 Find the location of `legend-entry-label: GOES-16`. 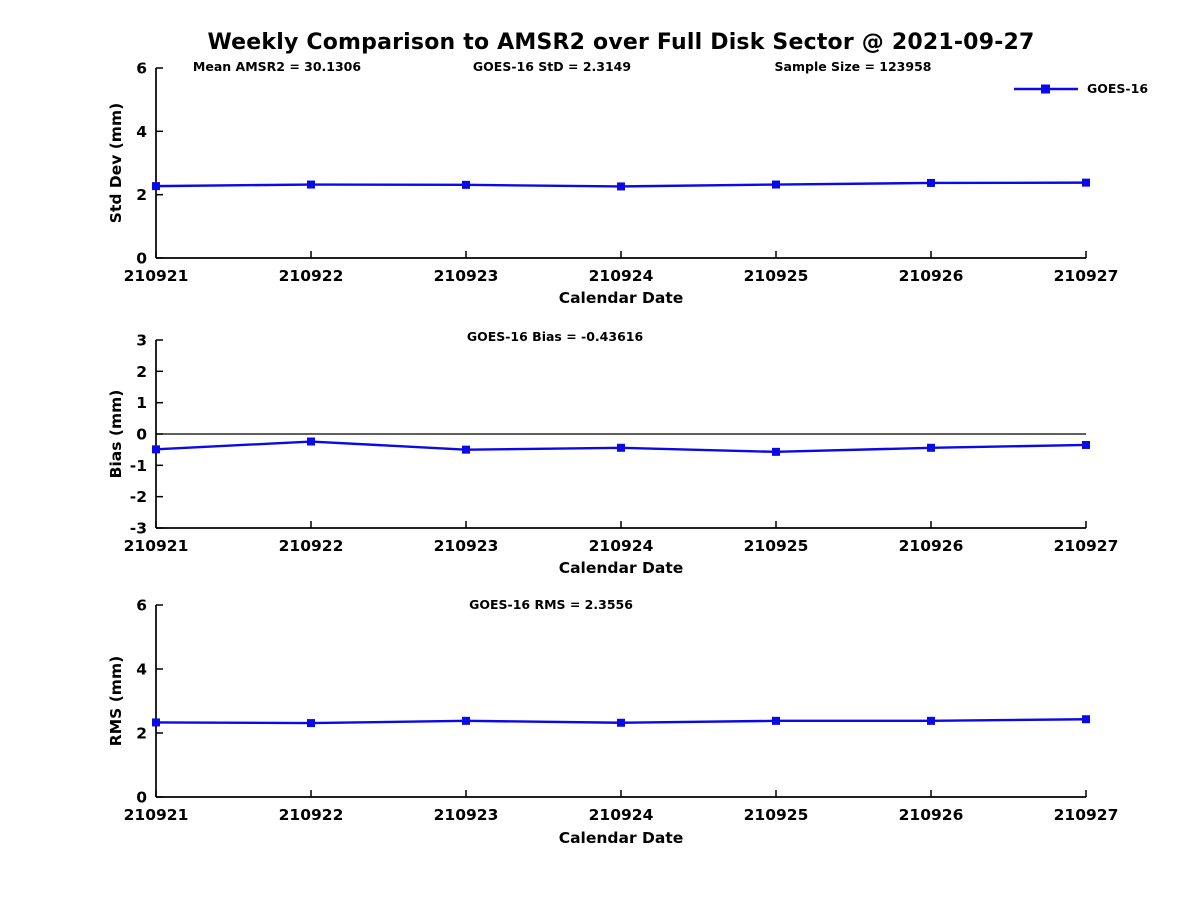

legend-entry-label: GOES-16 is located at coordinates (1118, 88).